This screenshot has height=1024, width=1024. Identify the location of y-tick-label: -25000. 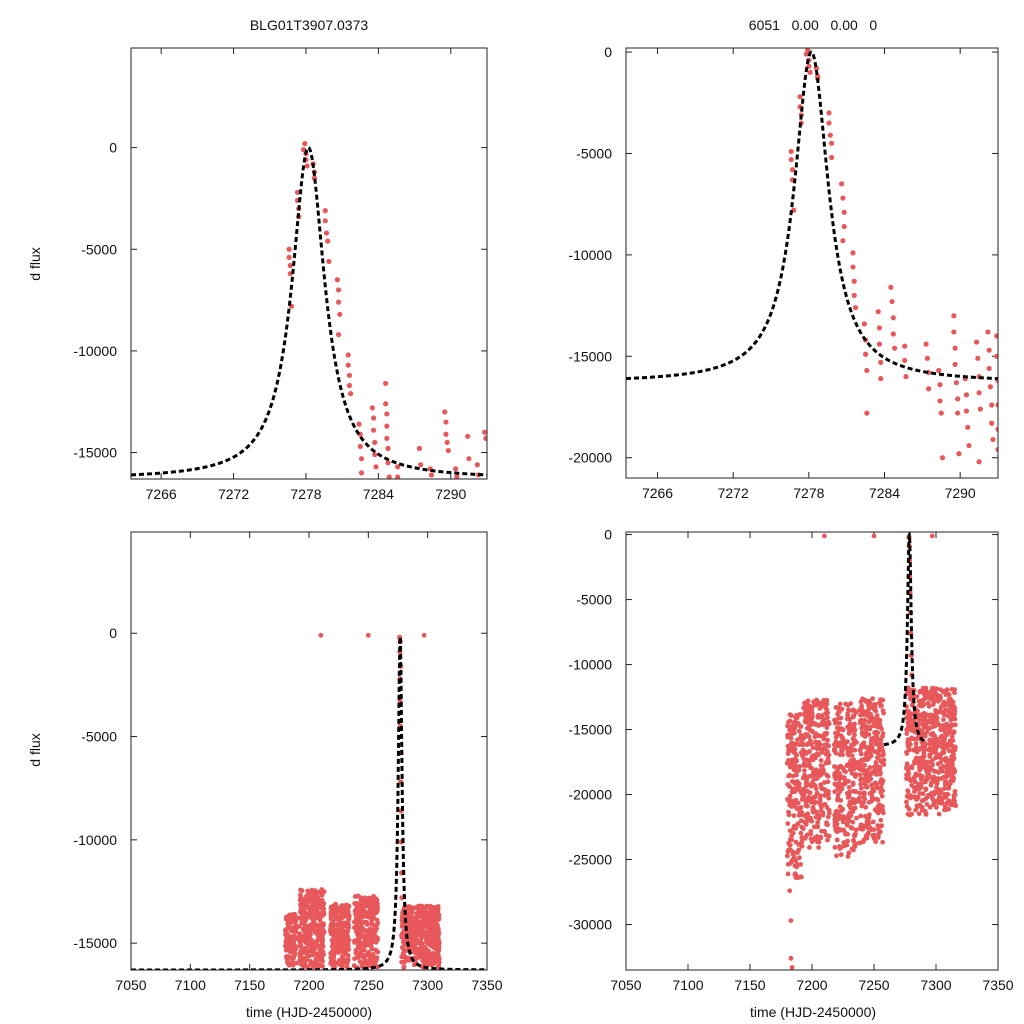
(590, 860).